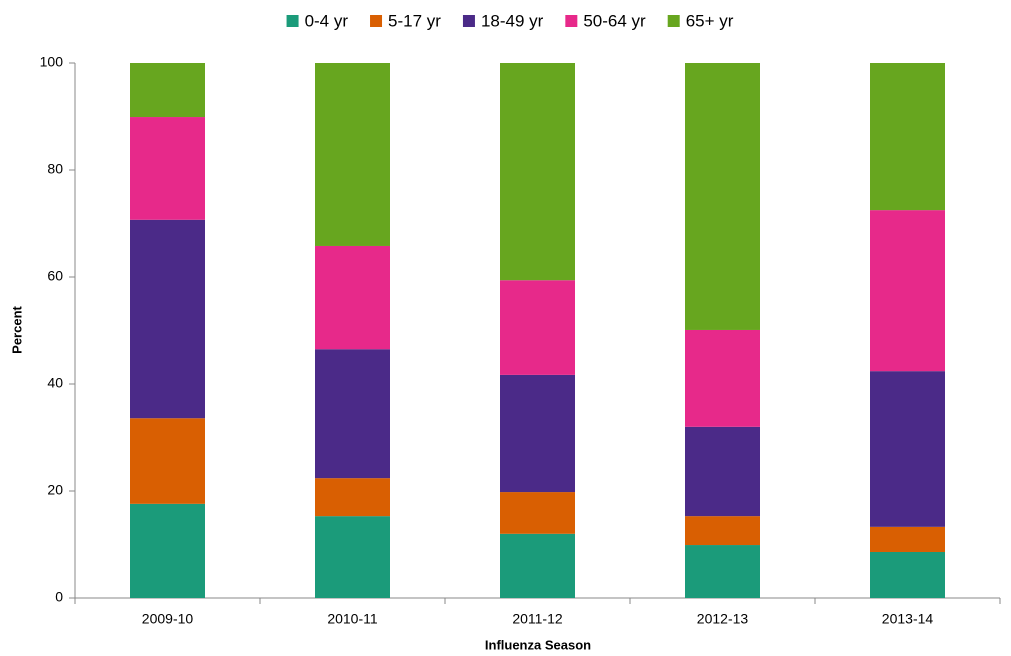 Image resolution: width=1011 pixels, height=656 pixels. I want to click on y-tick-label: 80, so click(55, 169).